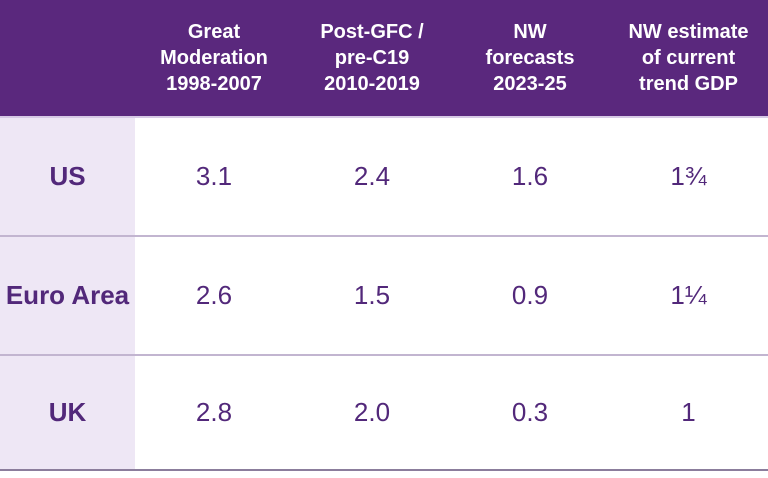 The height and width of the screenshot is (478, 768). What do you see at coordinates (67, 176) in the screenshot?
I see `row-label-us: US` at bounding box center [67, 176].